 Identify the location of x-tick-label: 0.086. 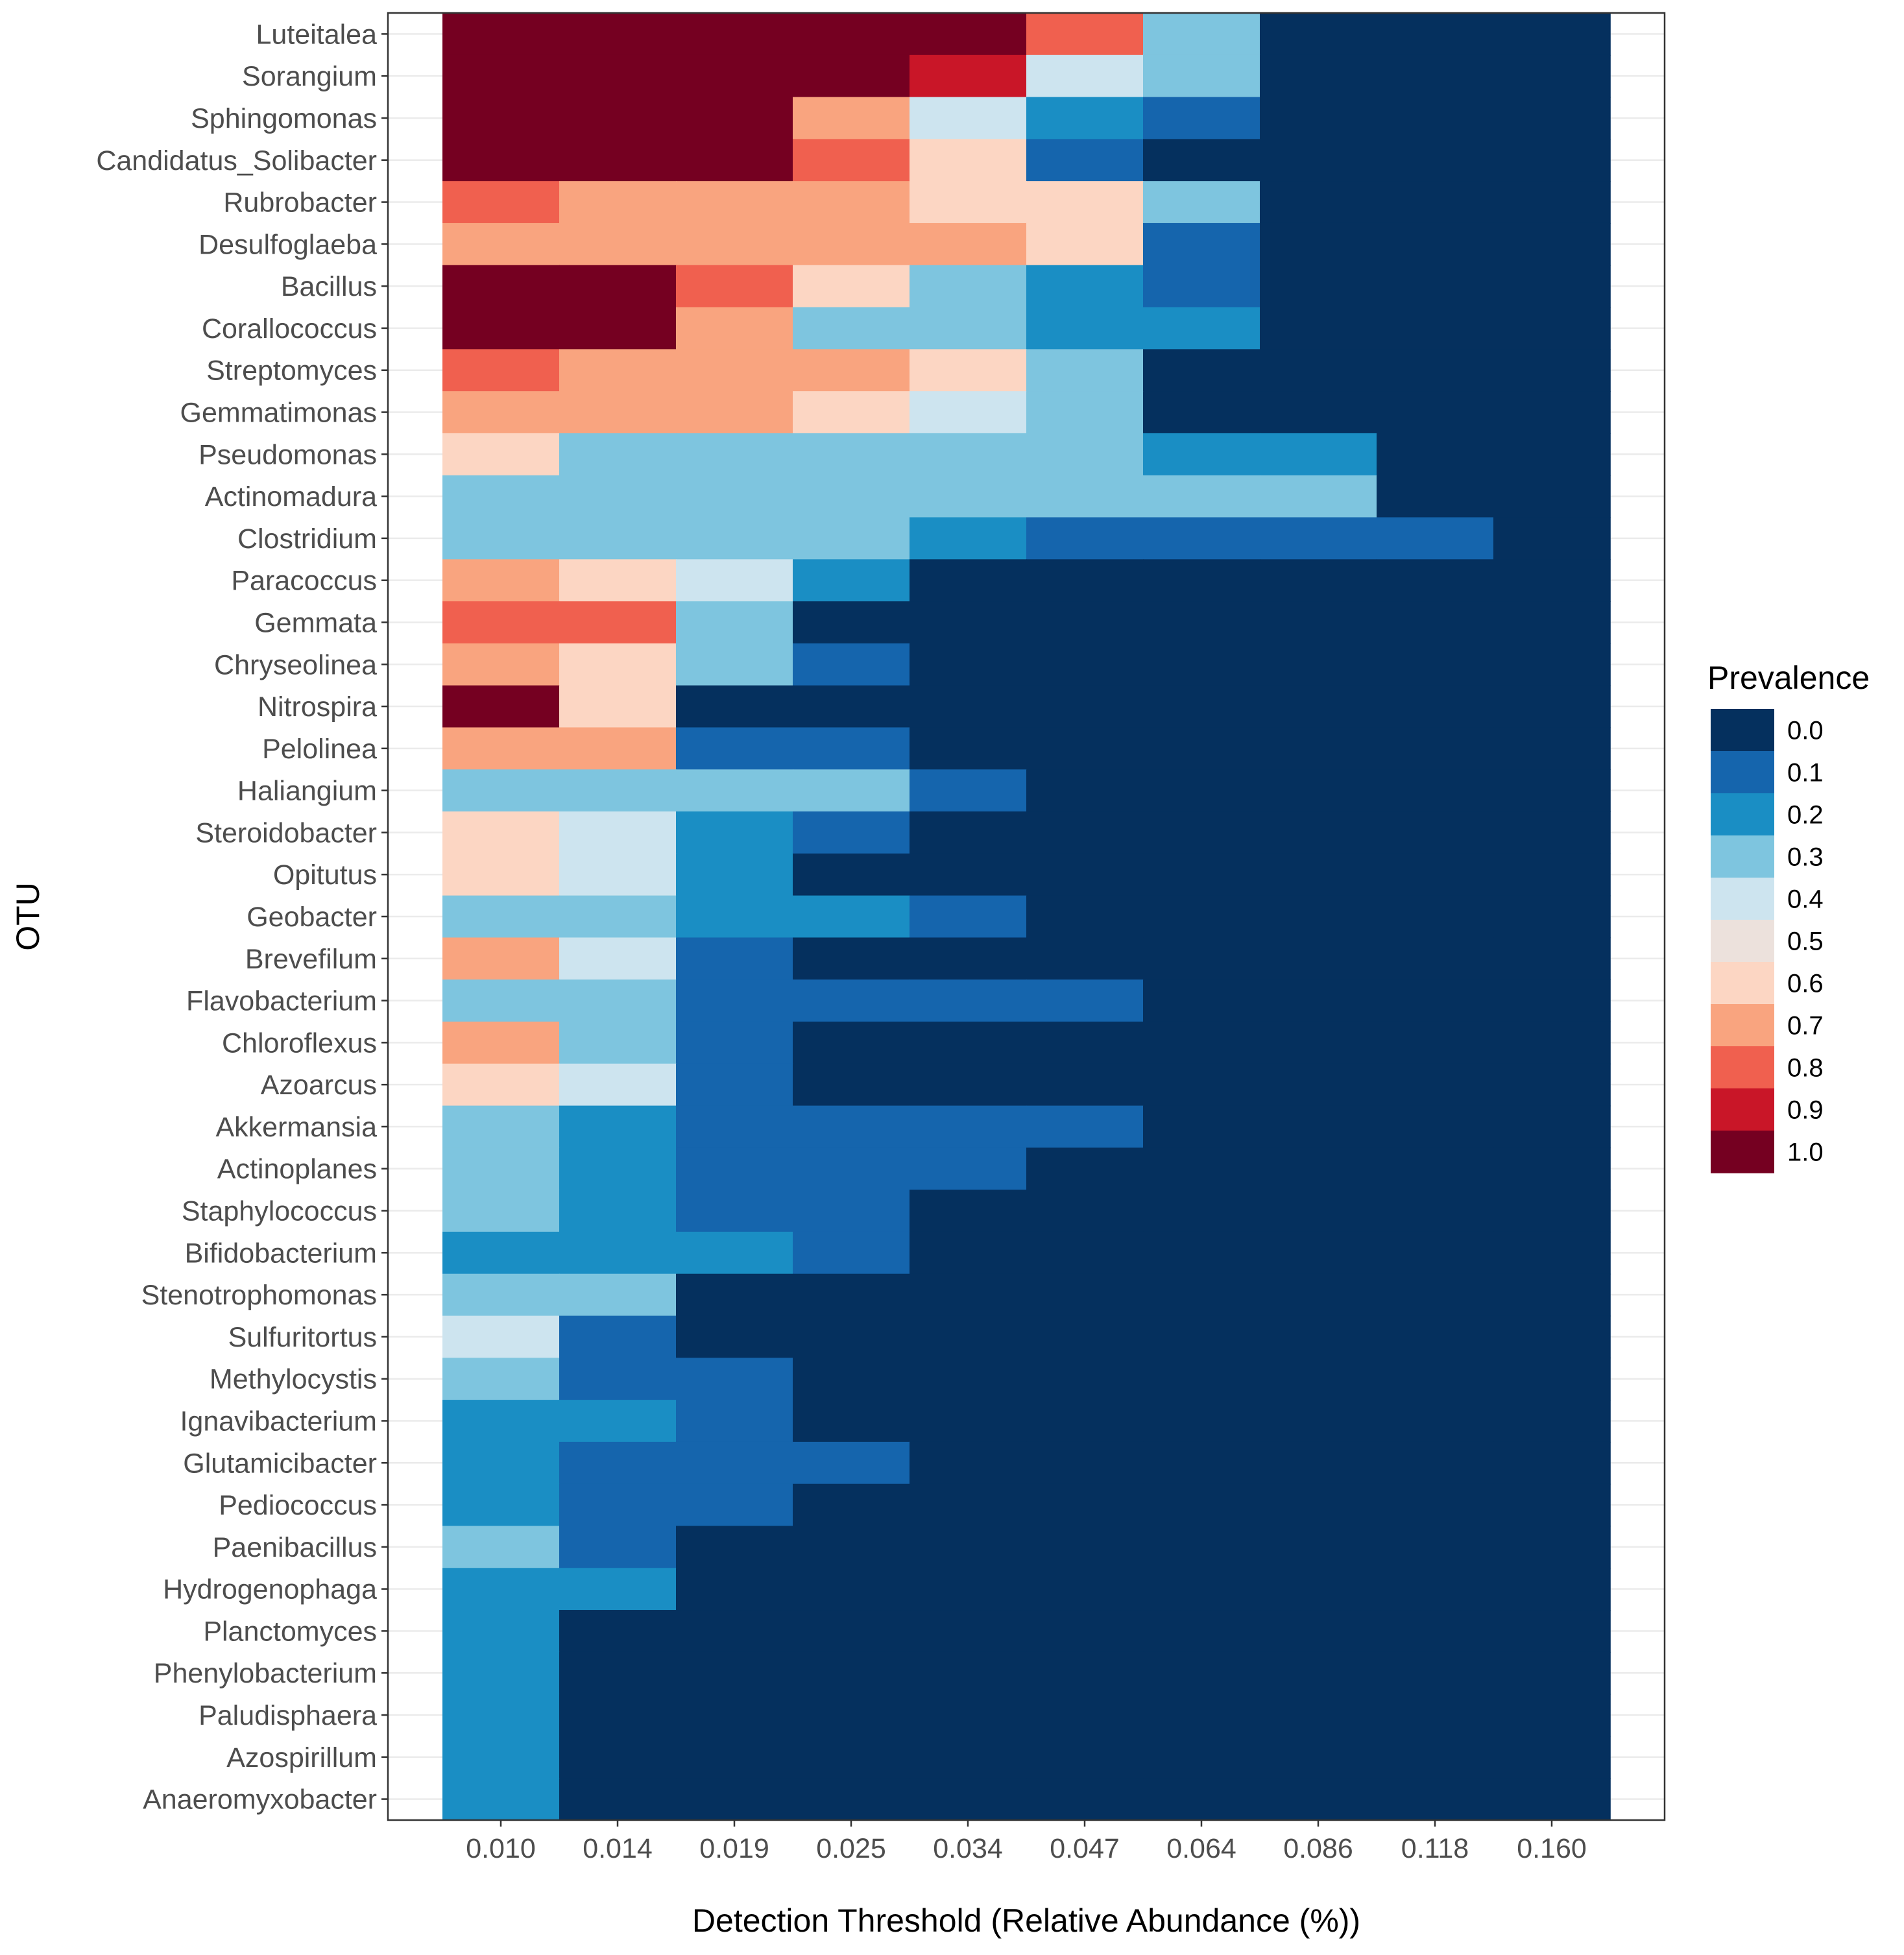
(1318, 1848).